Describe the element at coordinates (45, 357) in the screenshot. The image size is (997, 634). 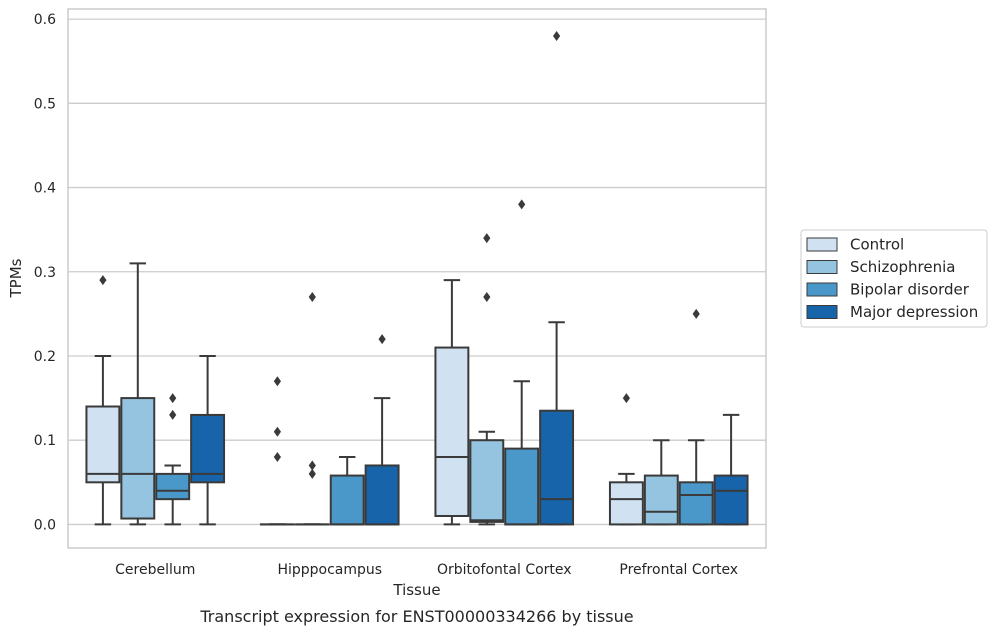
I see `y-tick-label: 0.2` at that location.